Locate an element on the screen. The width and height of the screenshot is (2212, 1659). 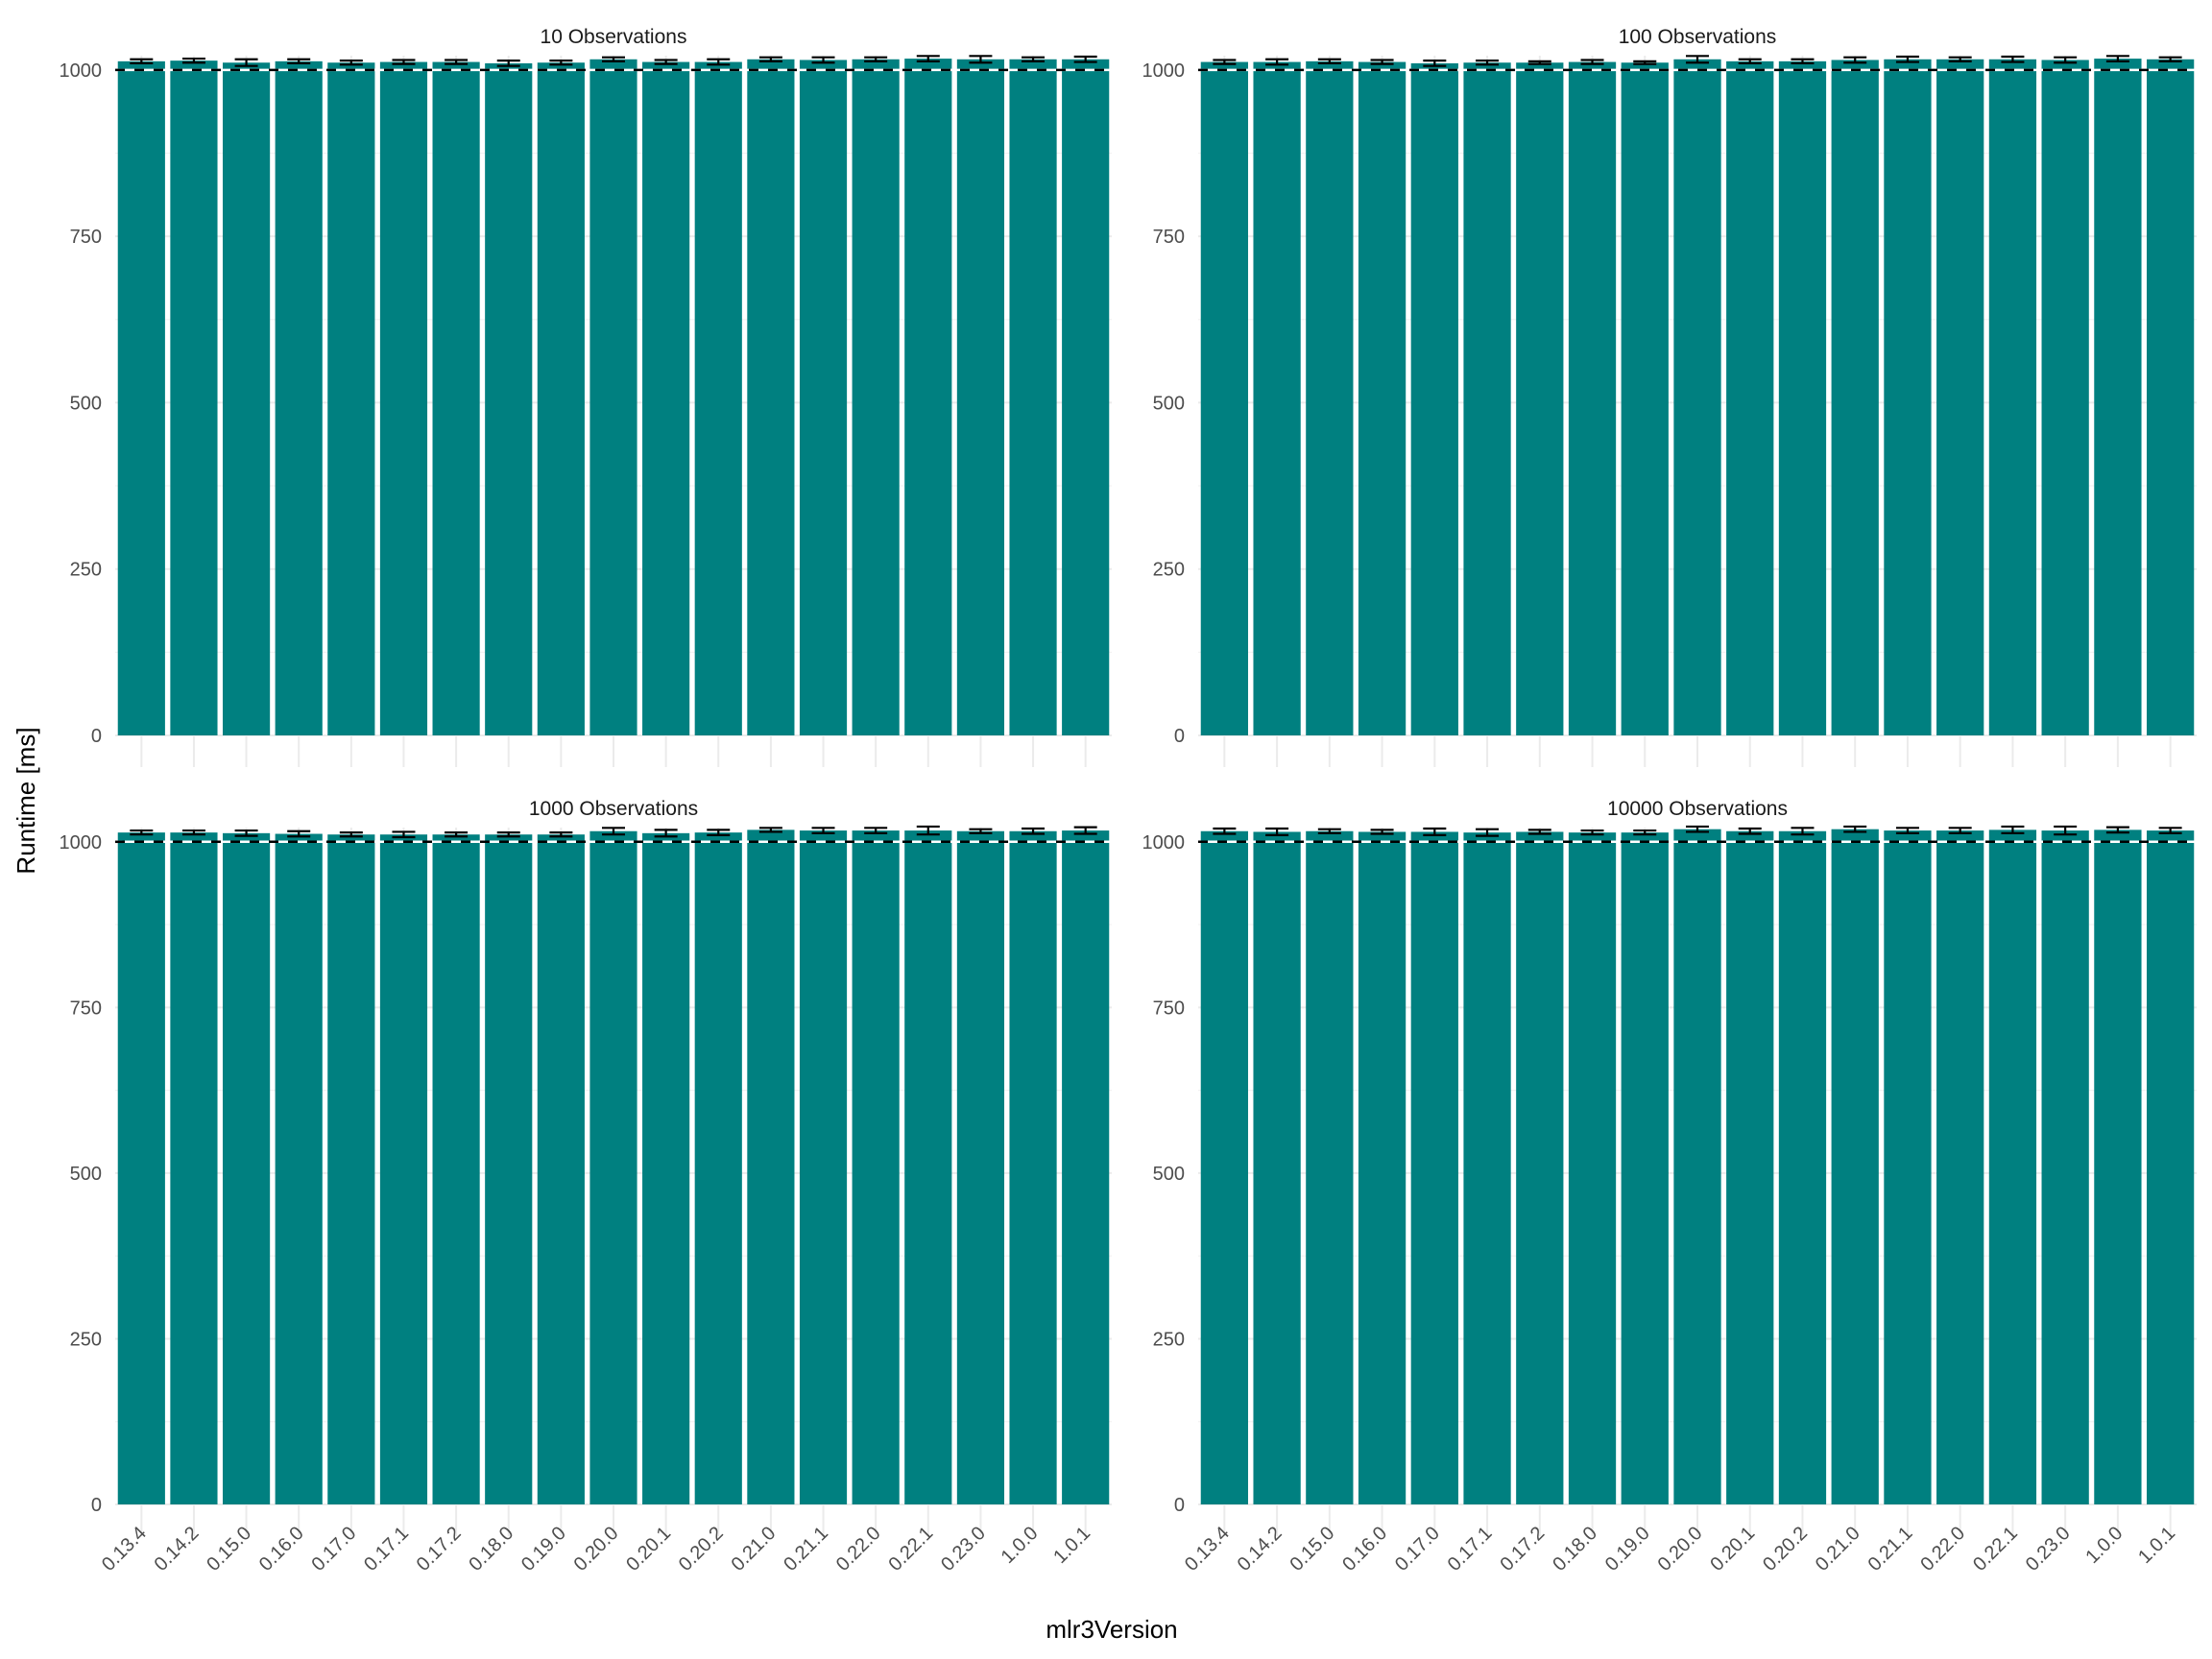
panel-title: 100 Observations is located at coordinates (1698, 37).